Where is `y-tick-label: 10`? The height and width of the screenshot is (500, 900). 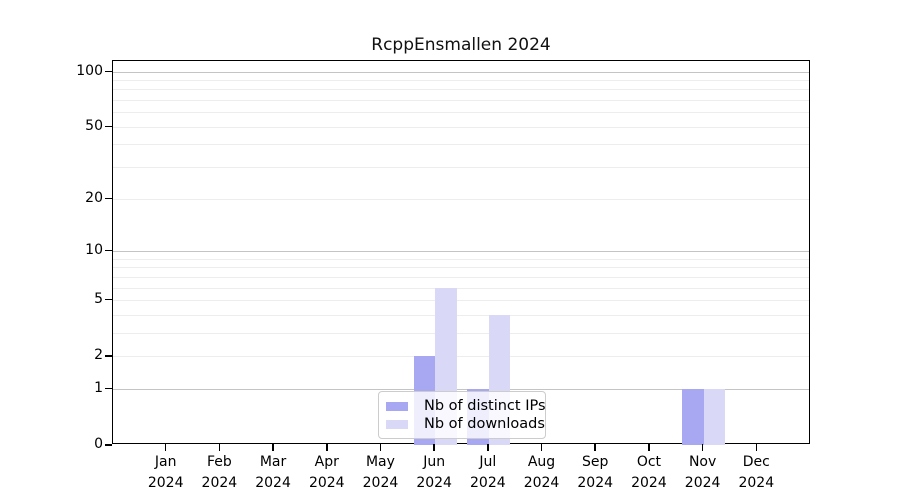
y-tick-label: 10 is located at coordinates (94, 249).